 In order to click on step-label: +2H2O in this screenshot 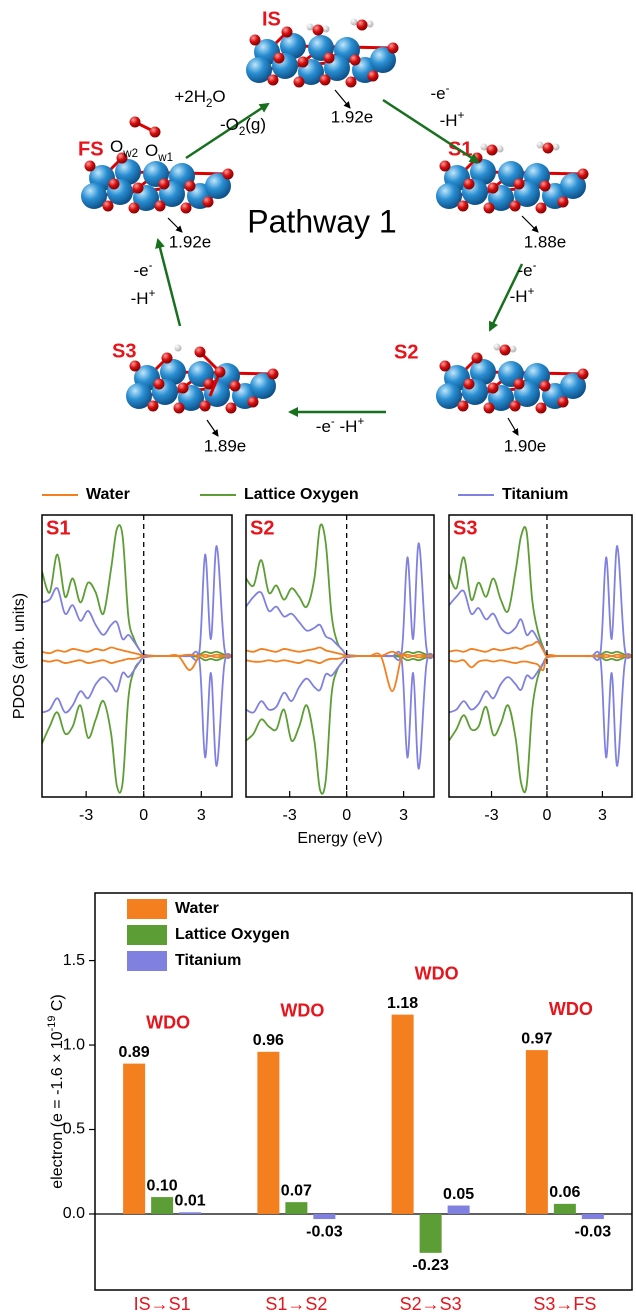, I will do `click(199, 98)`.